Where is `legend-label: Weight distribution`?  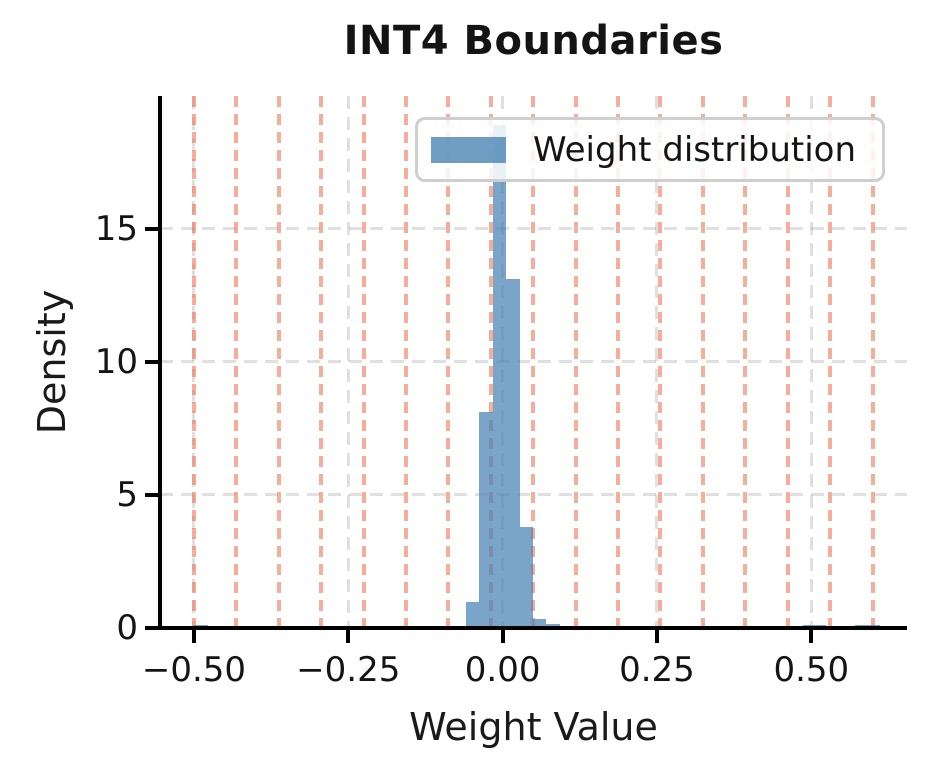
legend-label: Weight distribution is located at coordinates (695, 149).